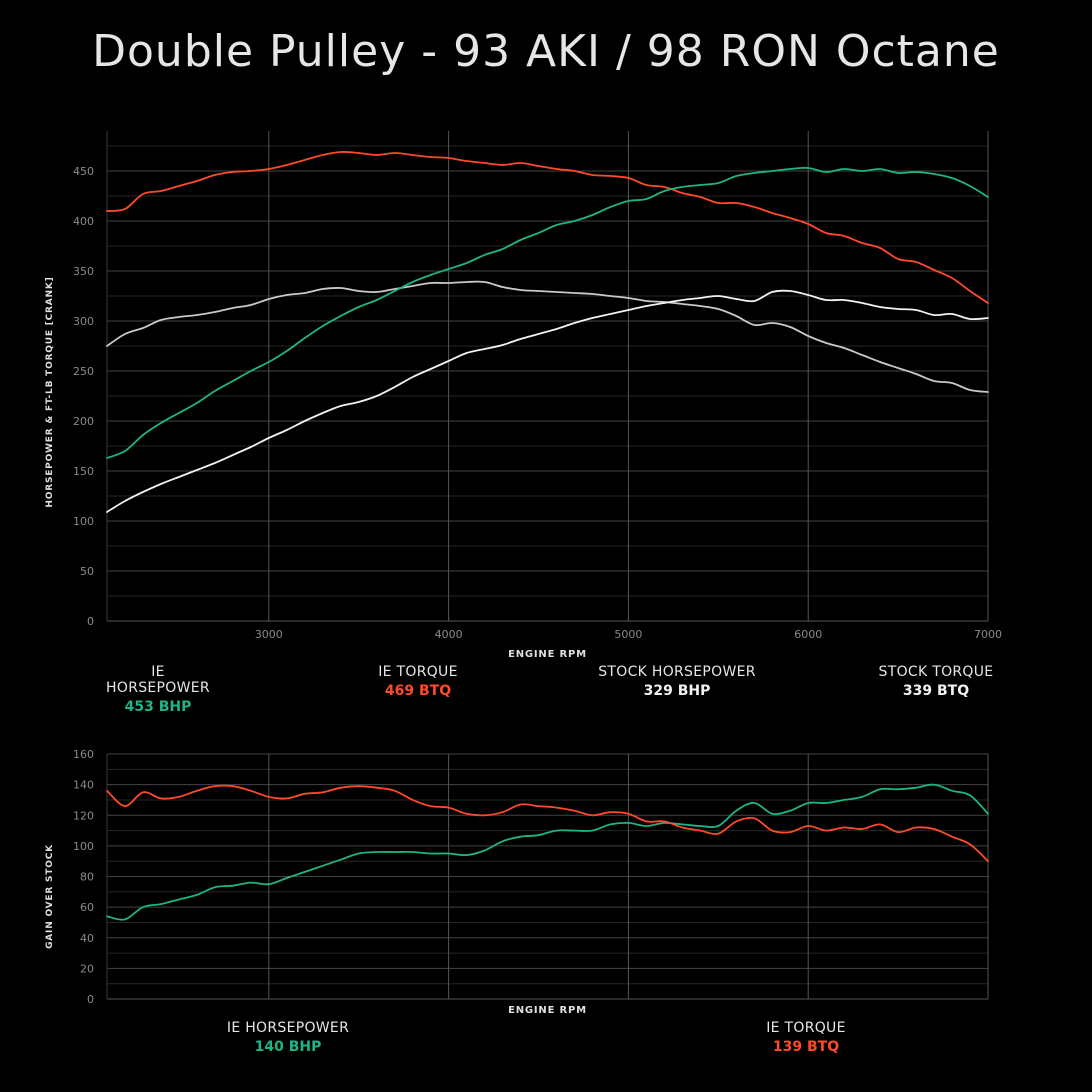 This screenshot has height=1092, width=1092. I want to click on power-ytick-label: 450, so click(83, 171).